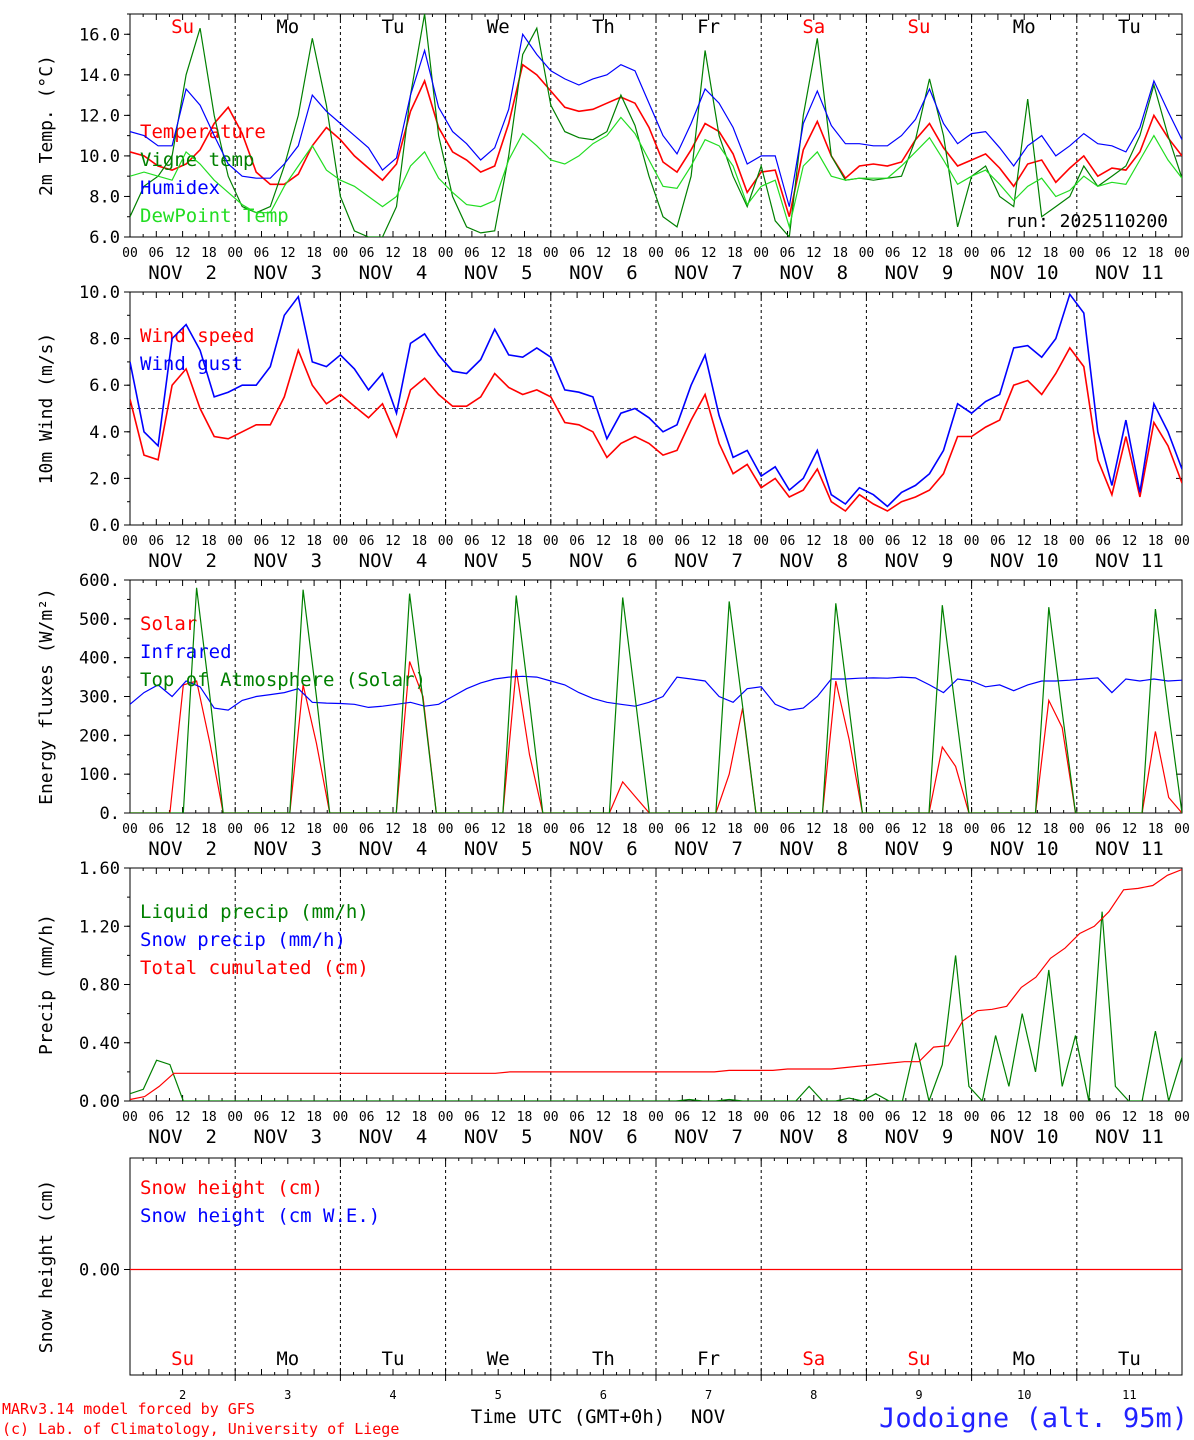 Image resolution: width=1194 pixels, height=1440 pixels. I want to click on day-number-label: 10, so click(1024, 1395).